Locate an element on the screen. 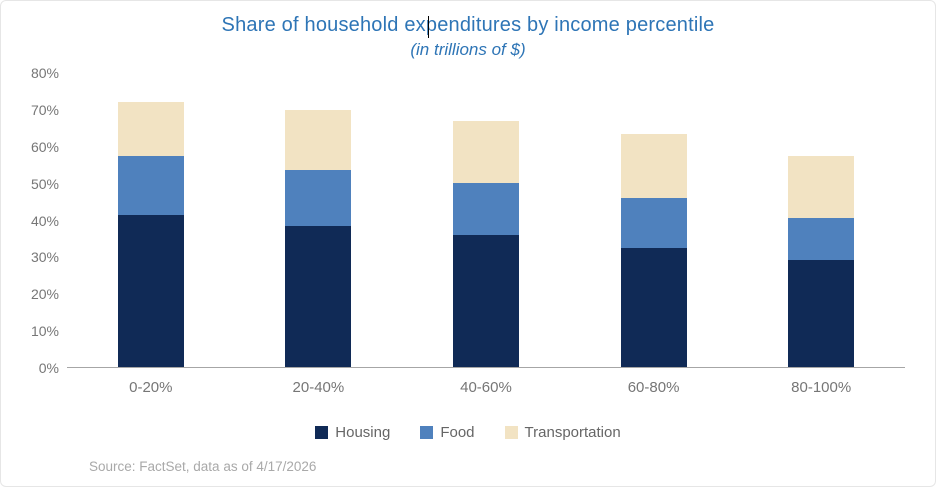  x-axis: 0-20% 20-40% 40-60% 60-80% 80-100% is located at coordinates (486, 387).